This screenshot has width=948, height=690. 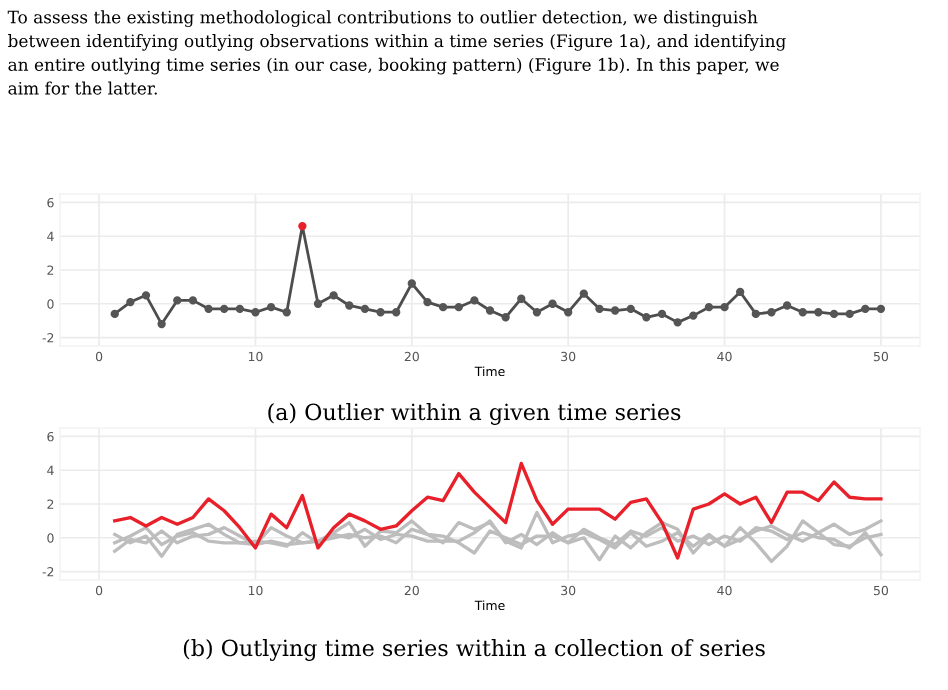 I want to click on text: (b) Outlying time series within a collection of series, so click(x=474, y=650).